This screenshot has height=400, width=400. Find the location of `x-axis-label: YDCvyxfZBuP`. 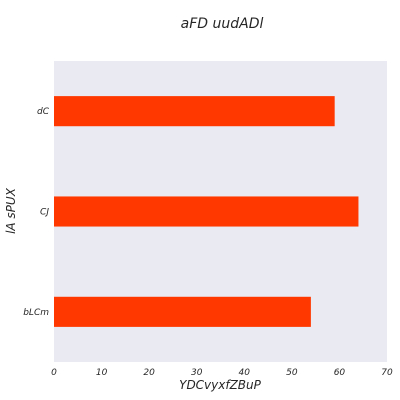

x-axis-label: YDCvyxfZBuP is located at coordinates (220, 385).